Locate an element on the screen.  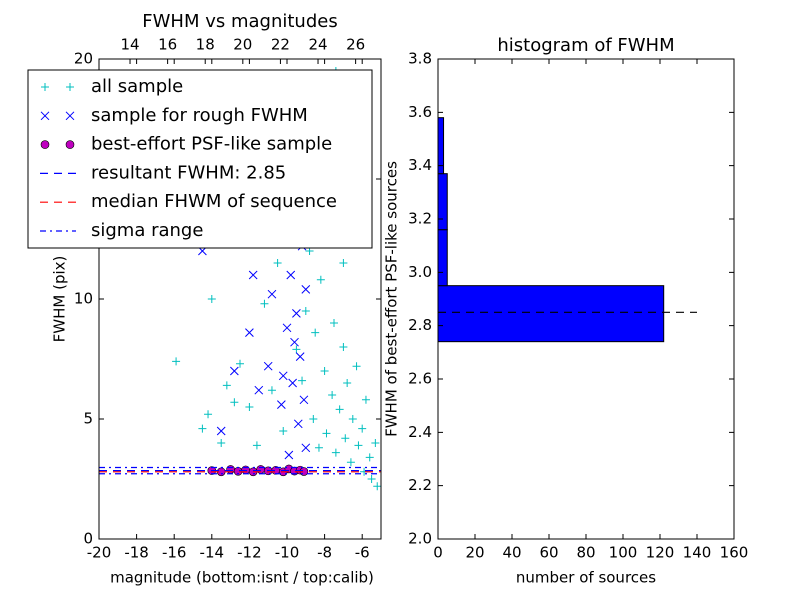
y-axis-label: FWHM (pix) is located at coordinates (60, 299).